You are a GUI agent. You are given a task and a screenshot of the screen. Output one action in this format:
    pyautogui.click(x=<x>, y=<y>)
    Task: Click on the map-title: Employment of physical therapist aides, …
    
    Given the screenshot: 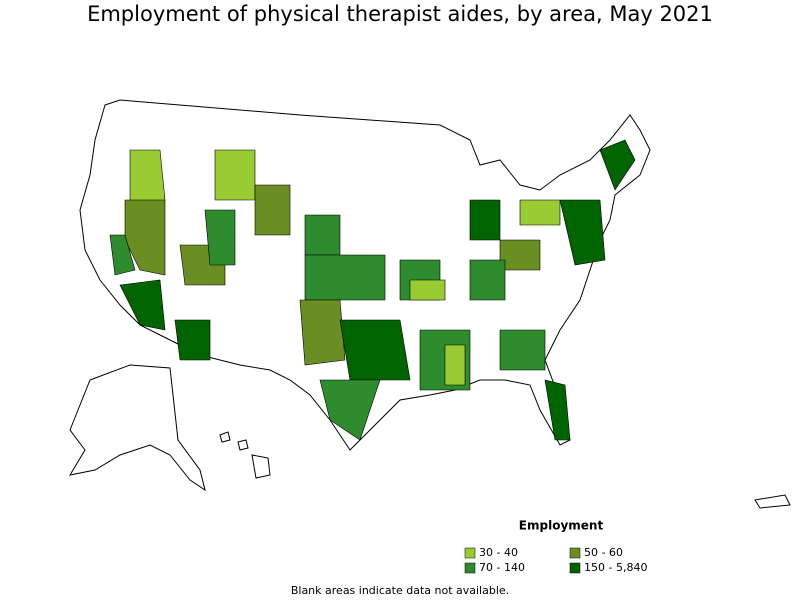 What is the action you would take?
    pyautogui.click(x=400, y=14)
    